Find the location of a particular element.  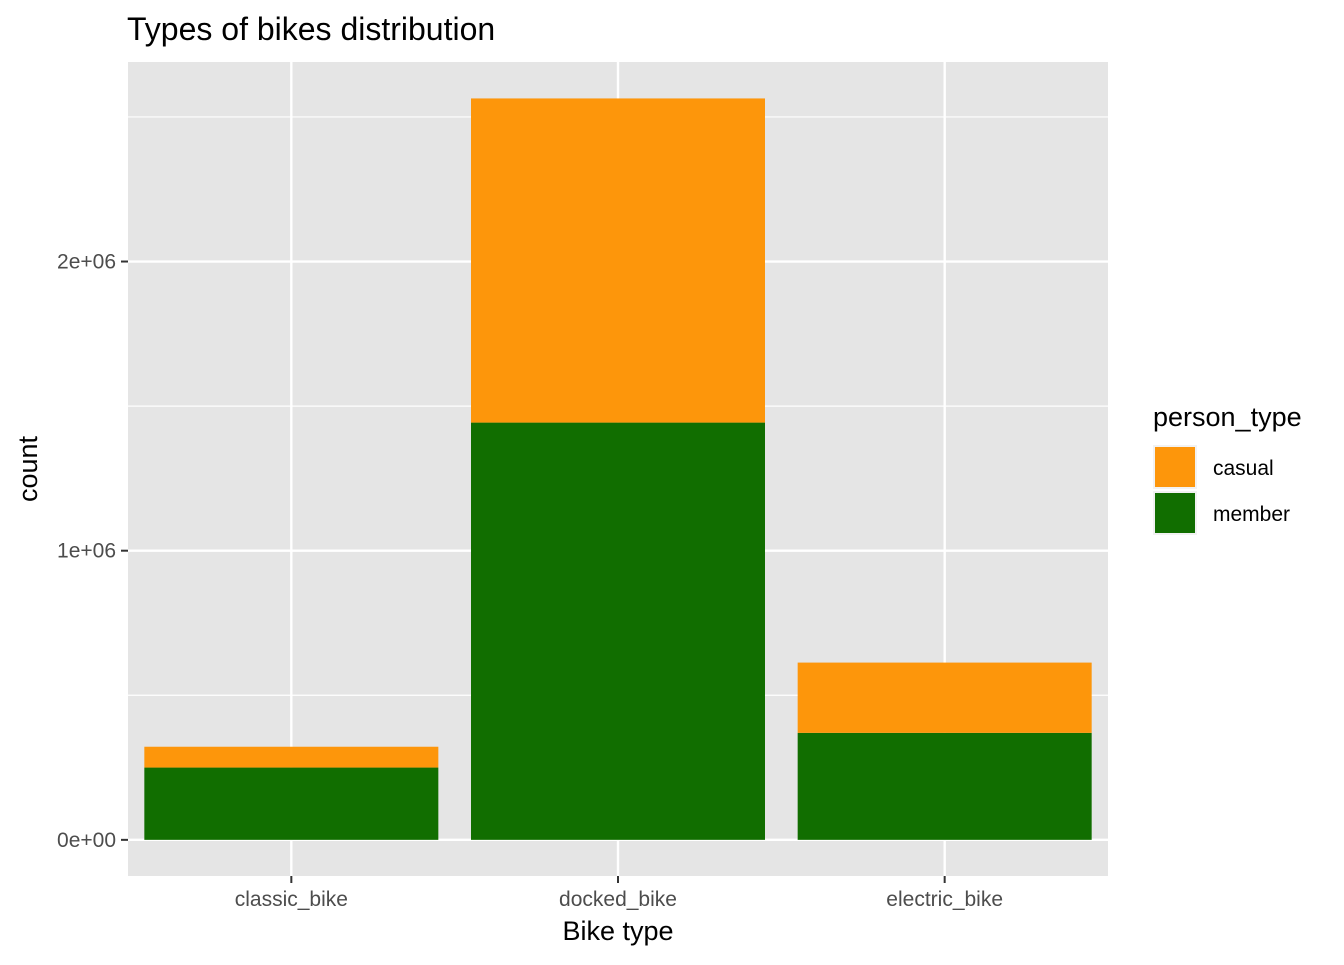

legend-swatch-member is located at coordinates (1175, 513).